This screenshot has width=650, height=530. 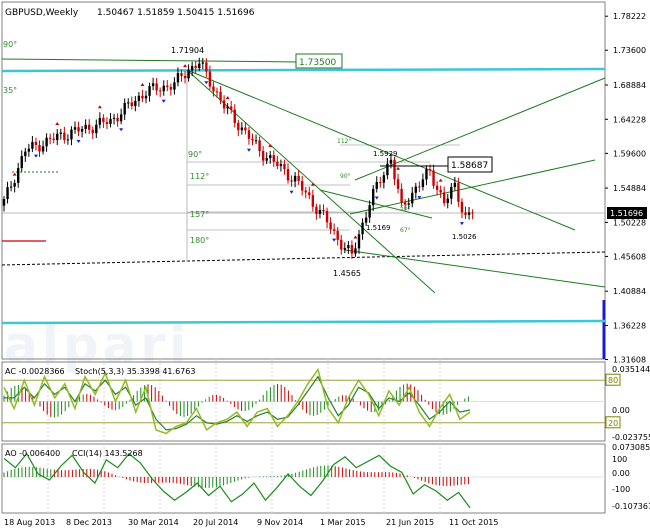 I want to click on time-axis-label: 18 Aug 2013, so click(x=29, y=522).